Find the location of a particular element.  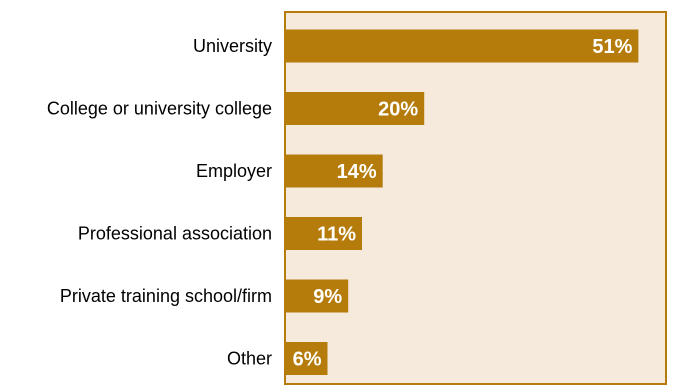

category-label-1: College or university college is located at coordinates (159, 109).